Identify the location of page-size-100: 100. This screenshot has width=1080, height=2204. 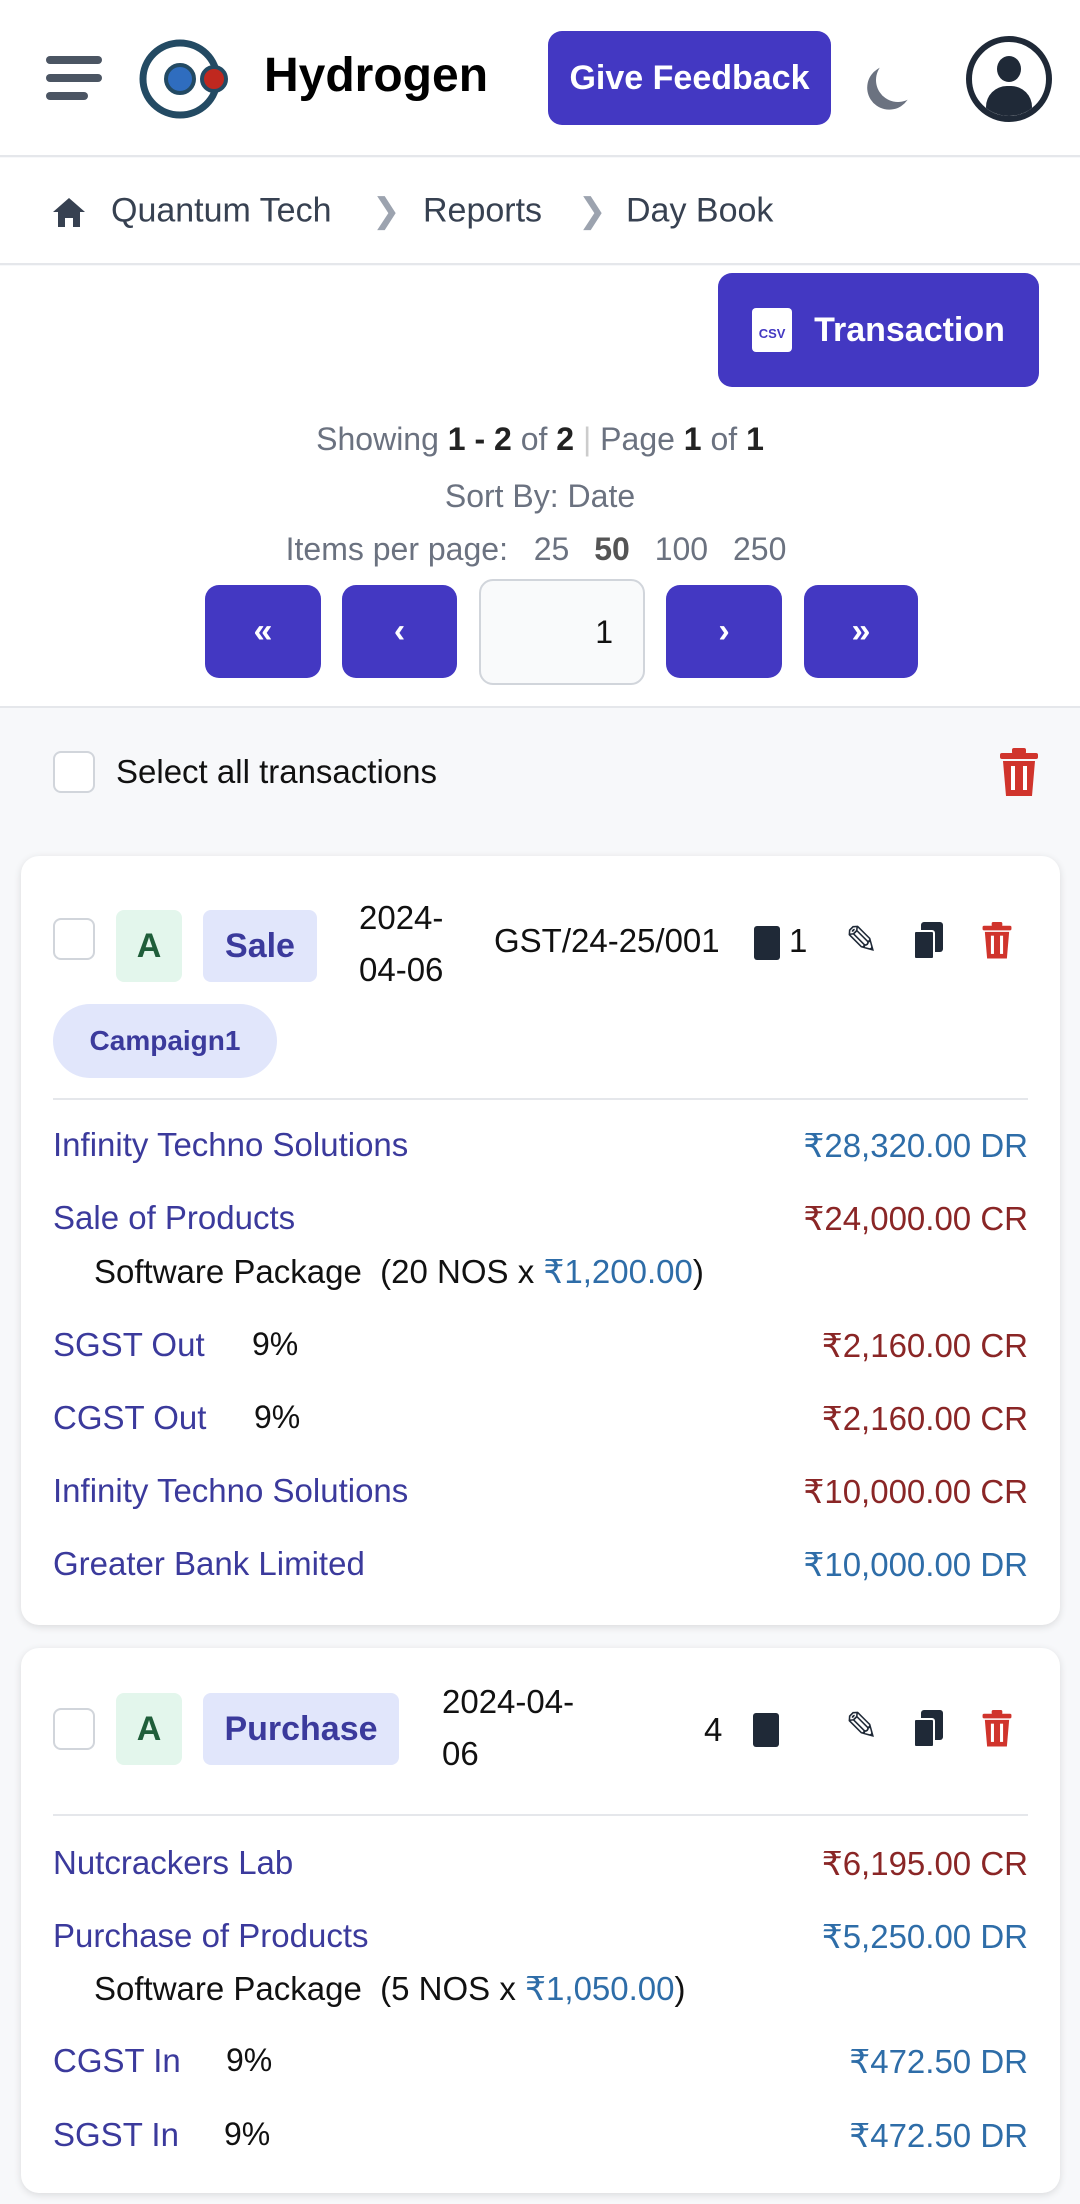
(681, 549).